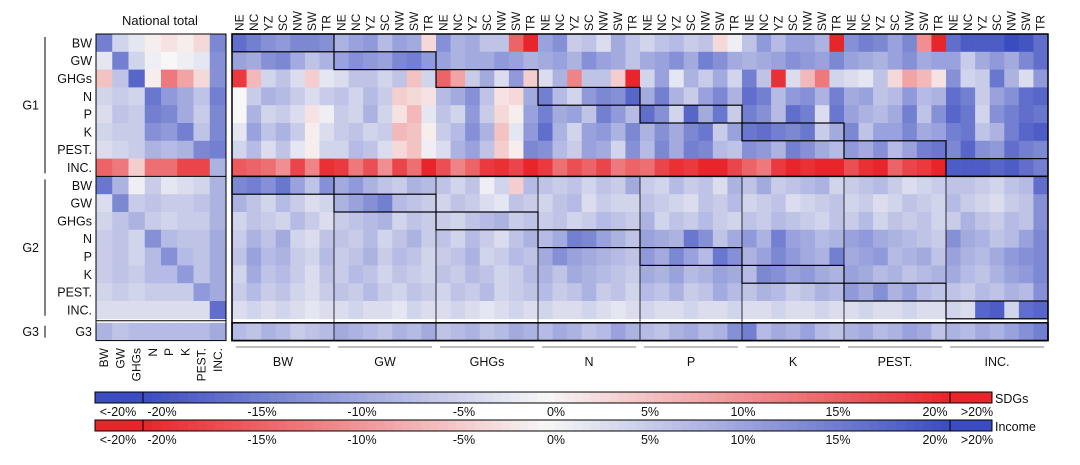  I want to click on income-scale-bar-frame, so click(543, 425).